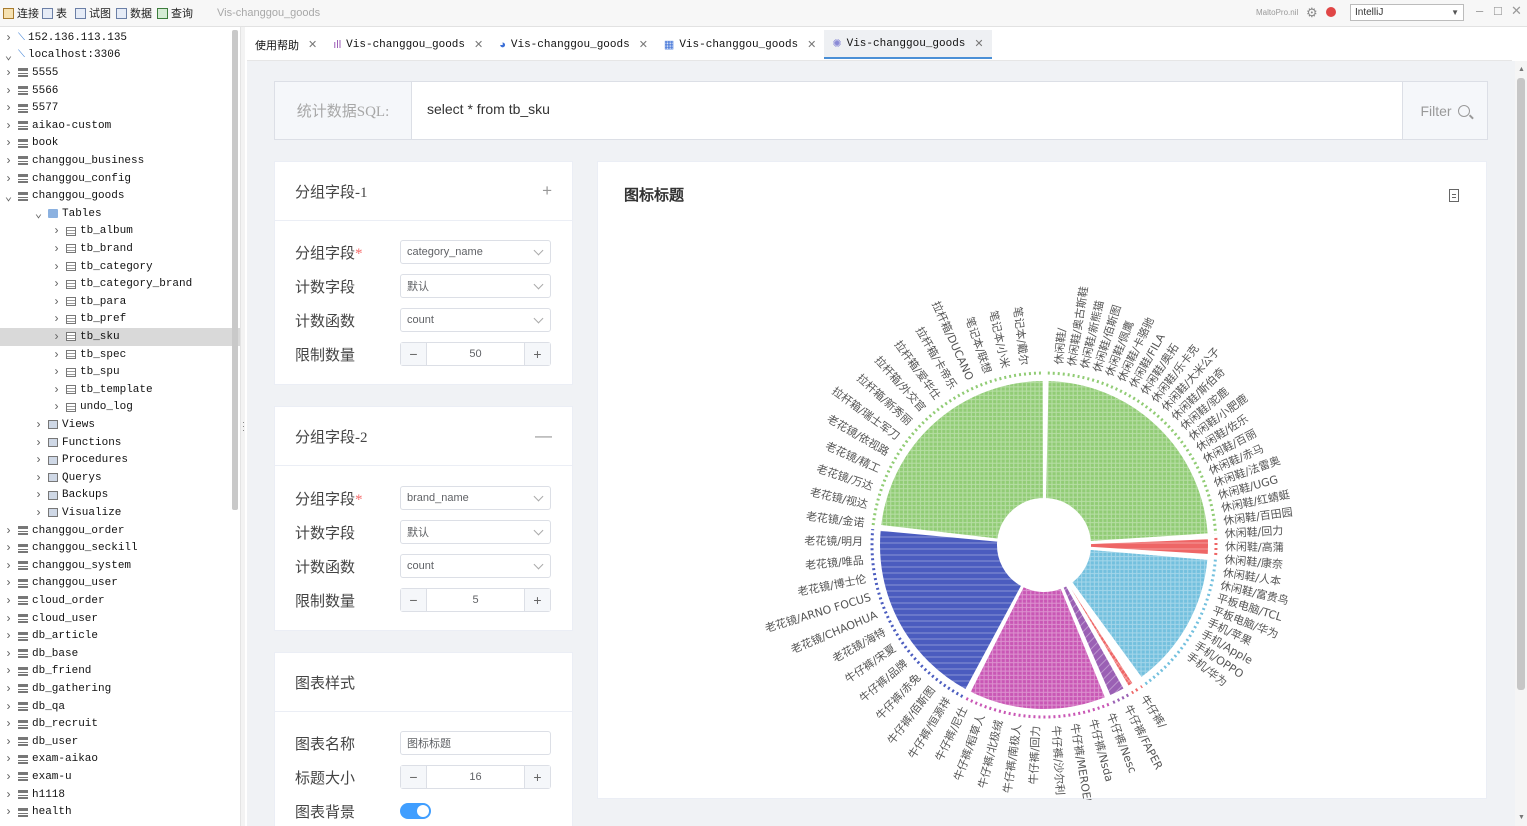 The width and height of the screenshot is (1527, 826). Describe the element at coordinates (120, 320) in the screenshot. I see `tree-item: › tb_pref` at that location.